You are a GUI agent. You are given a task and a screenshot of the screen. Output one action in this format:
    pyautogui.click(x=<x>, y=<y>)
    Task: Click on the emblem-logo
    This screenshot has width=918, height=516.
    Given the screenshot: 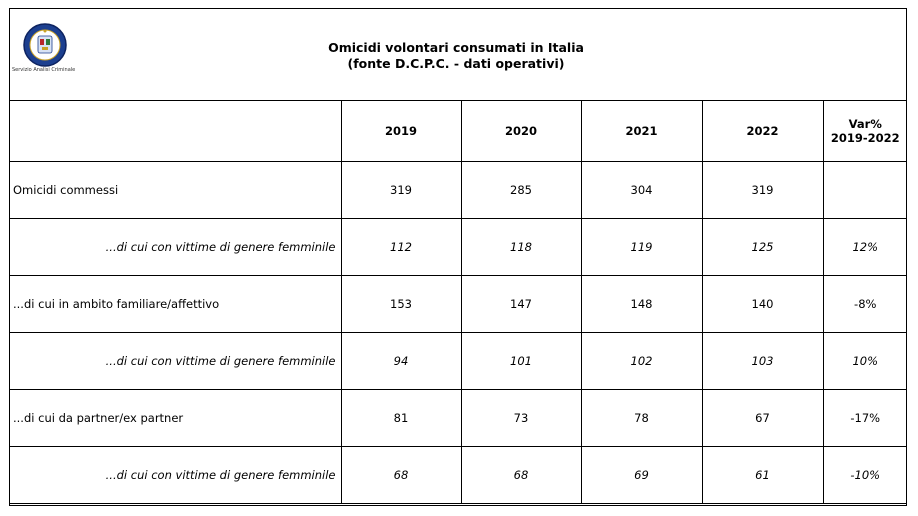 What is the action you would take?
    pyautogui.click(x=45, y=45)
    